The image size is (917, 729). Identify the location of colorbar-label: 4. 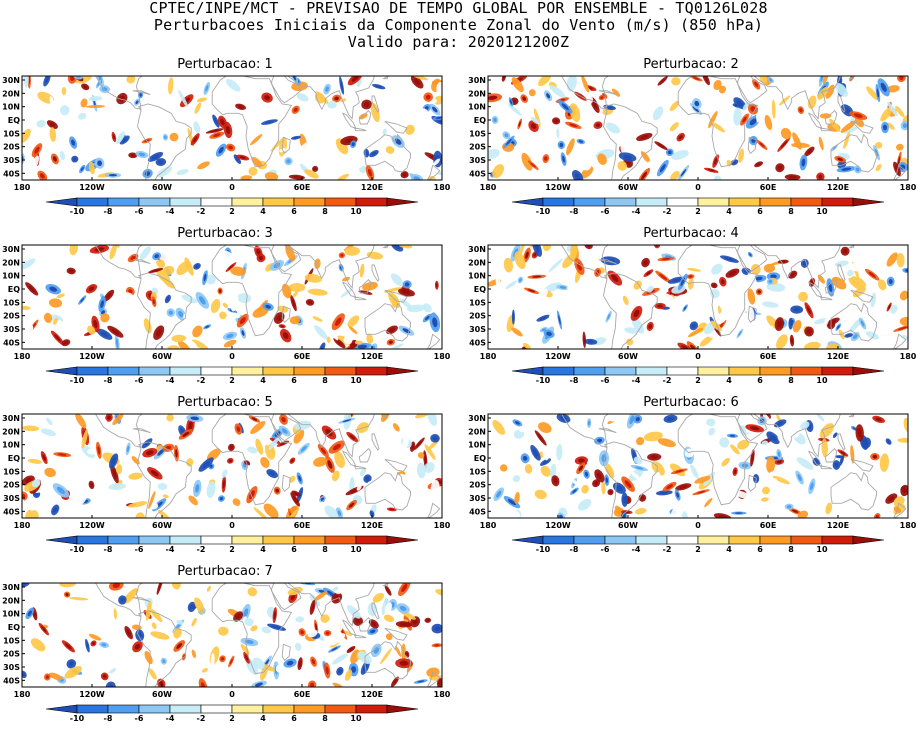
(263, 211).